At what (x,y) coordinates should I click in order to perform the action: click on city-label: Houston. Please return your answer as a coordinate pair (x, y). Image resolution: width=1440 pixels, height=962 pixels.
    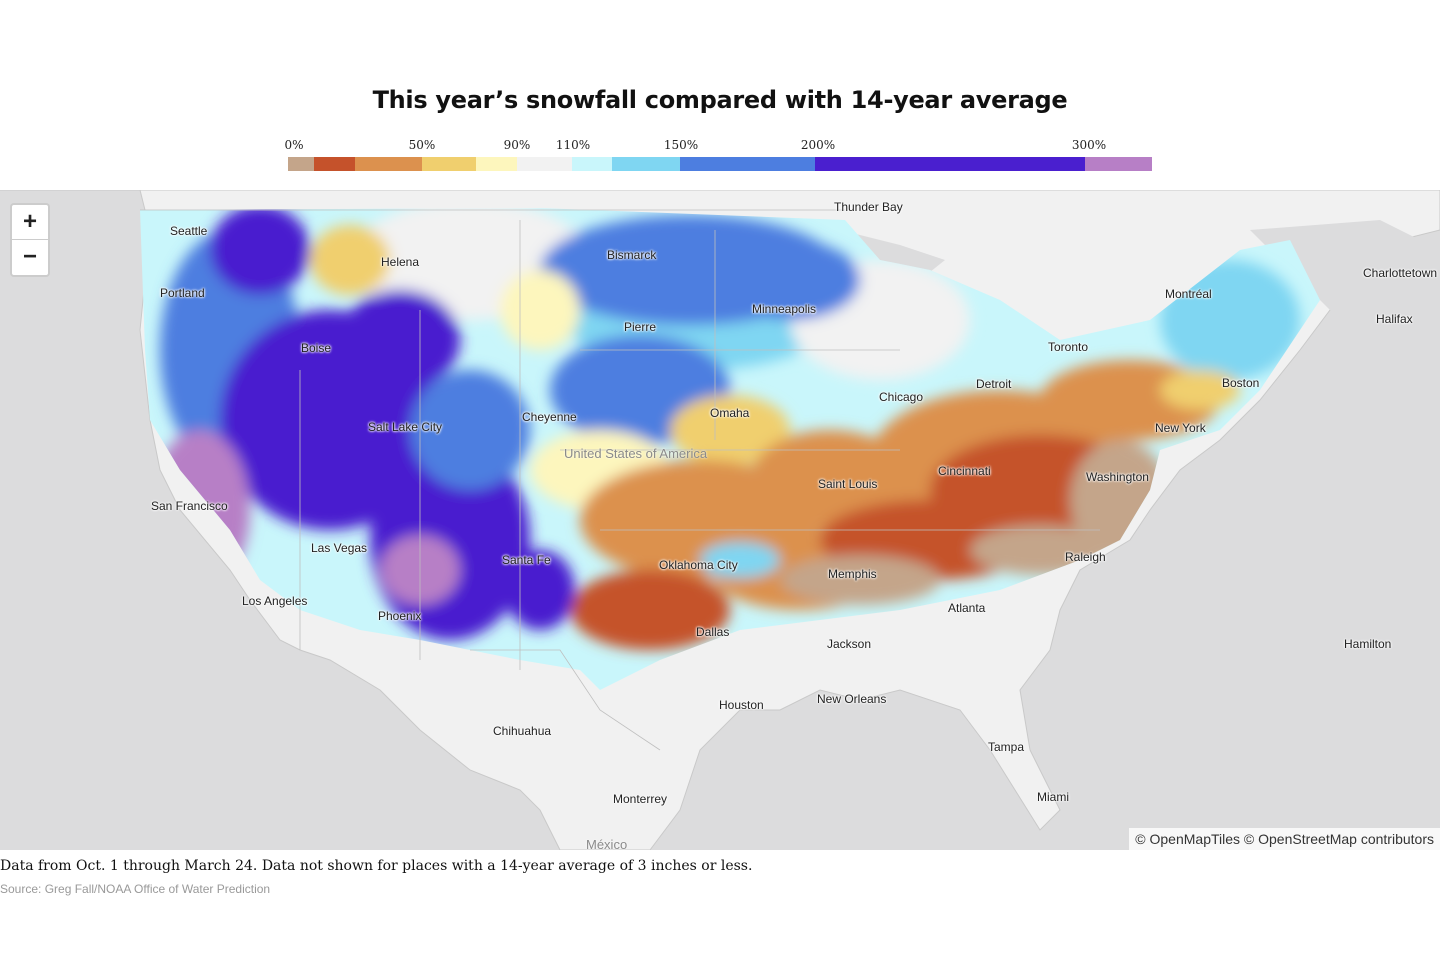
    Looking at the image, I should click on (741, 705).